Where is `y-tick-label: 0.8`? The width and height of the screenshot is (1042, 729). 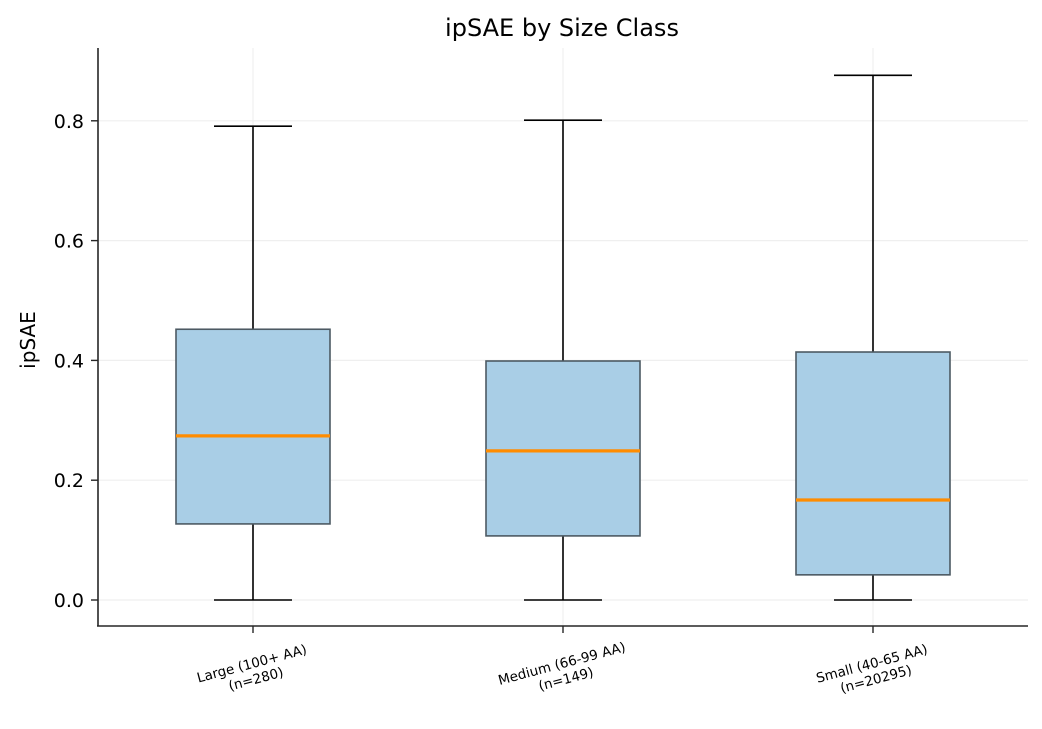
y-tick-label: 0.8 is located at coordinates (69, 122).